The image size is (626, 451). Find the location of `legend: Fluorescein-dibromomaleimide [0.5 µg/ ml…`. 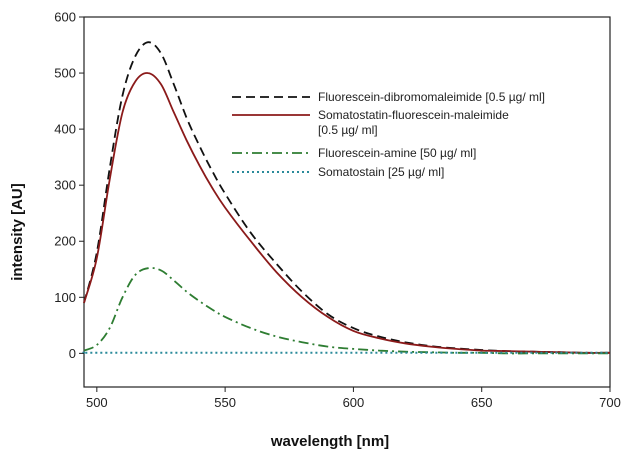

legend: Fluorescein-dibromomaleimide [0.5 µg/ ml… is located at coordinates (388, 134).